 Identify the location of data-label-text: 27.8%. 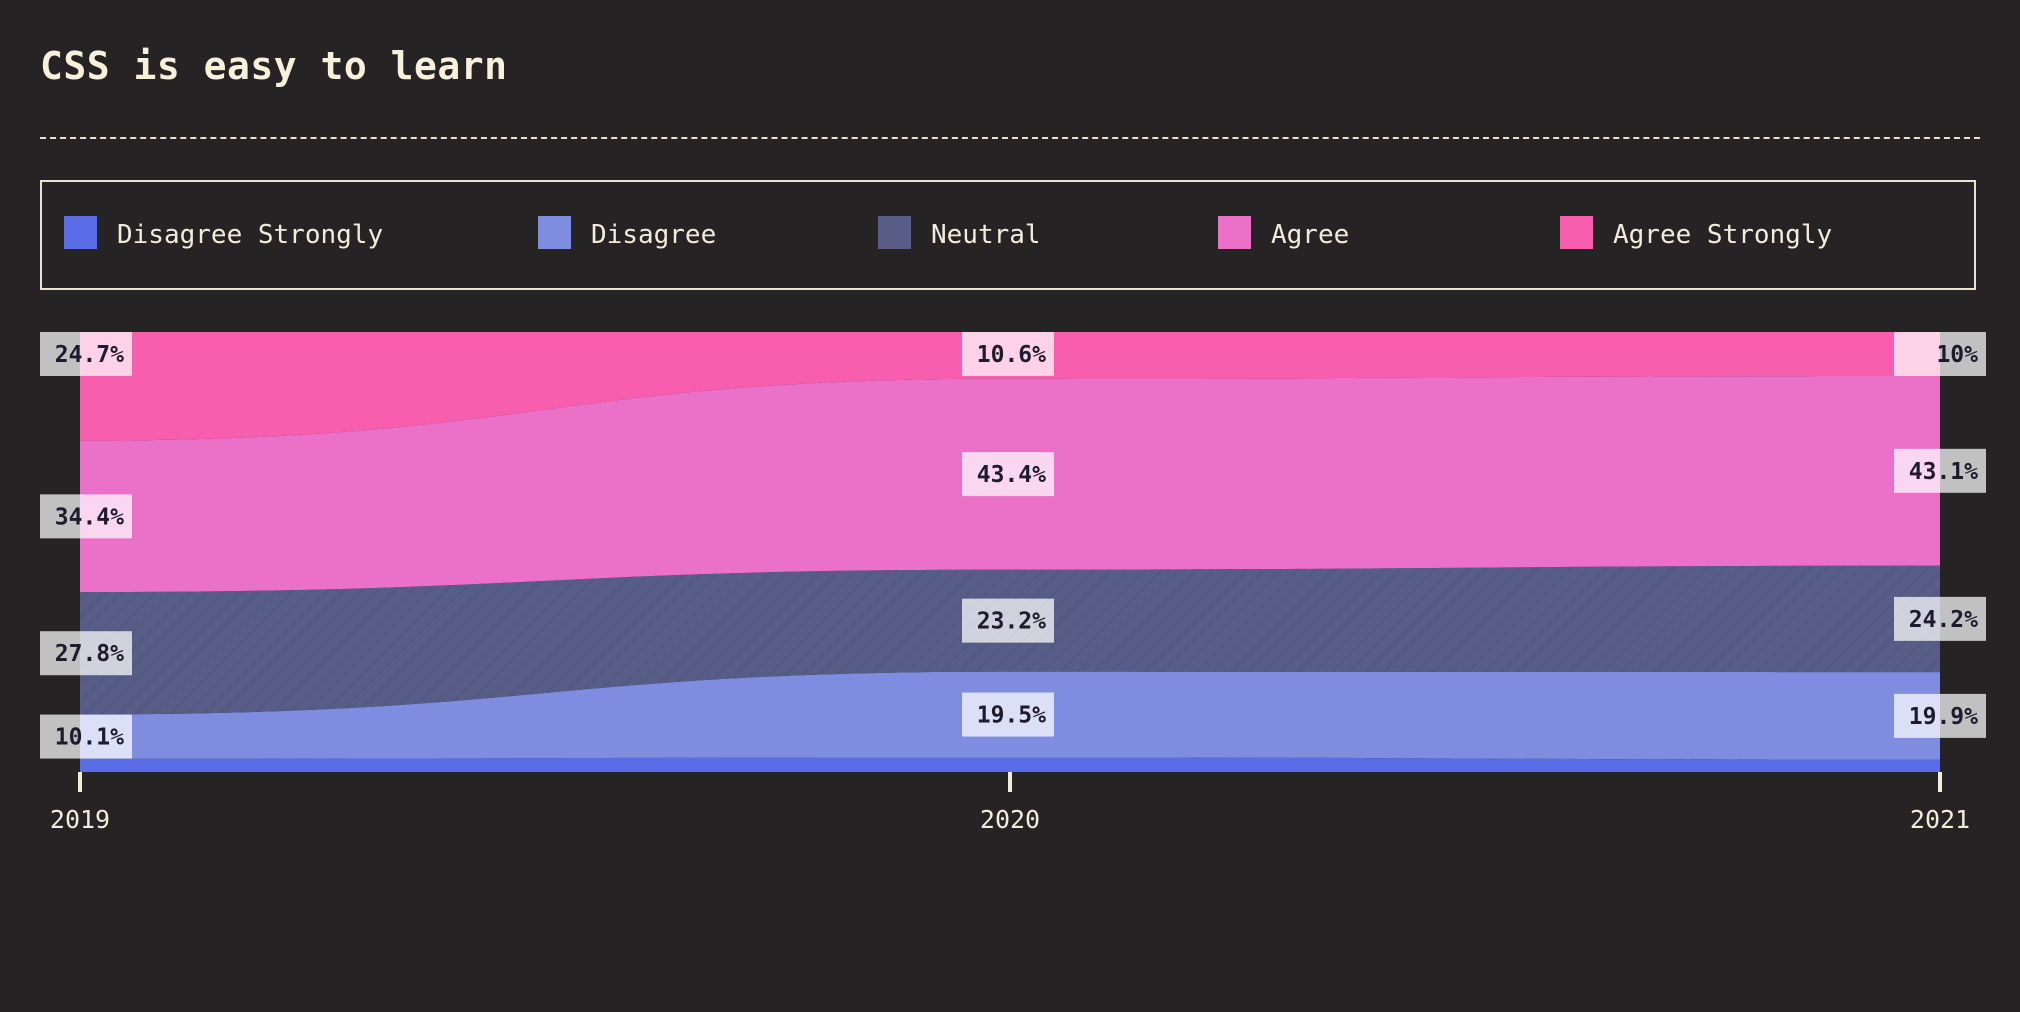
(89, 654).